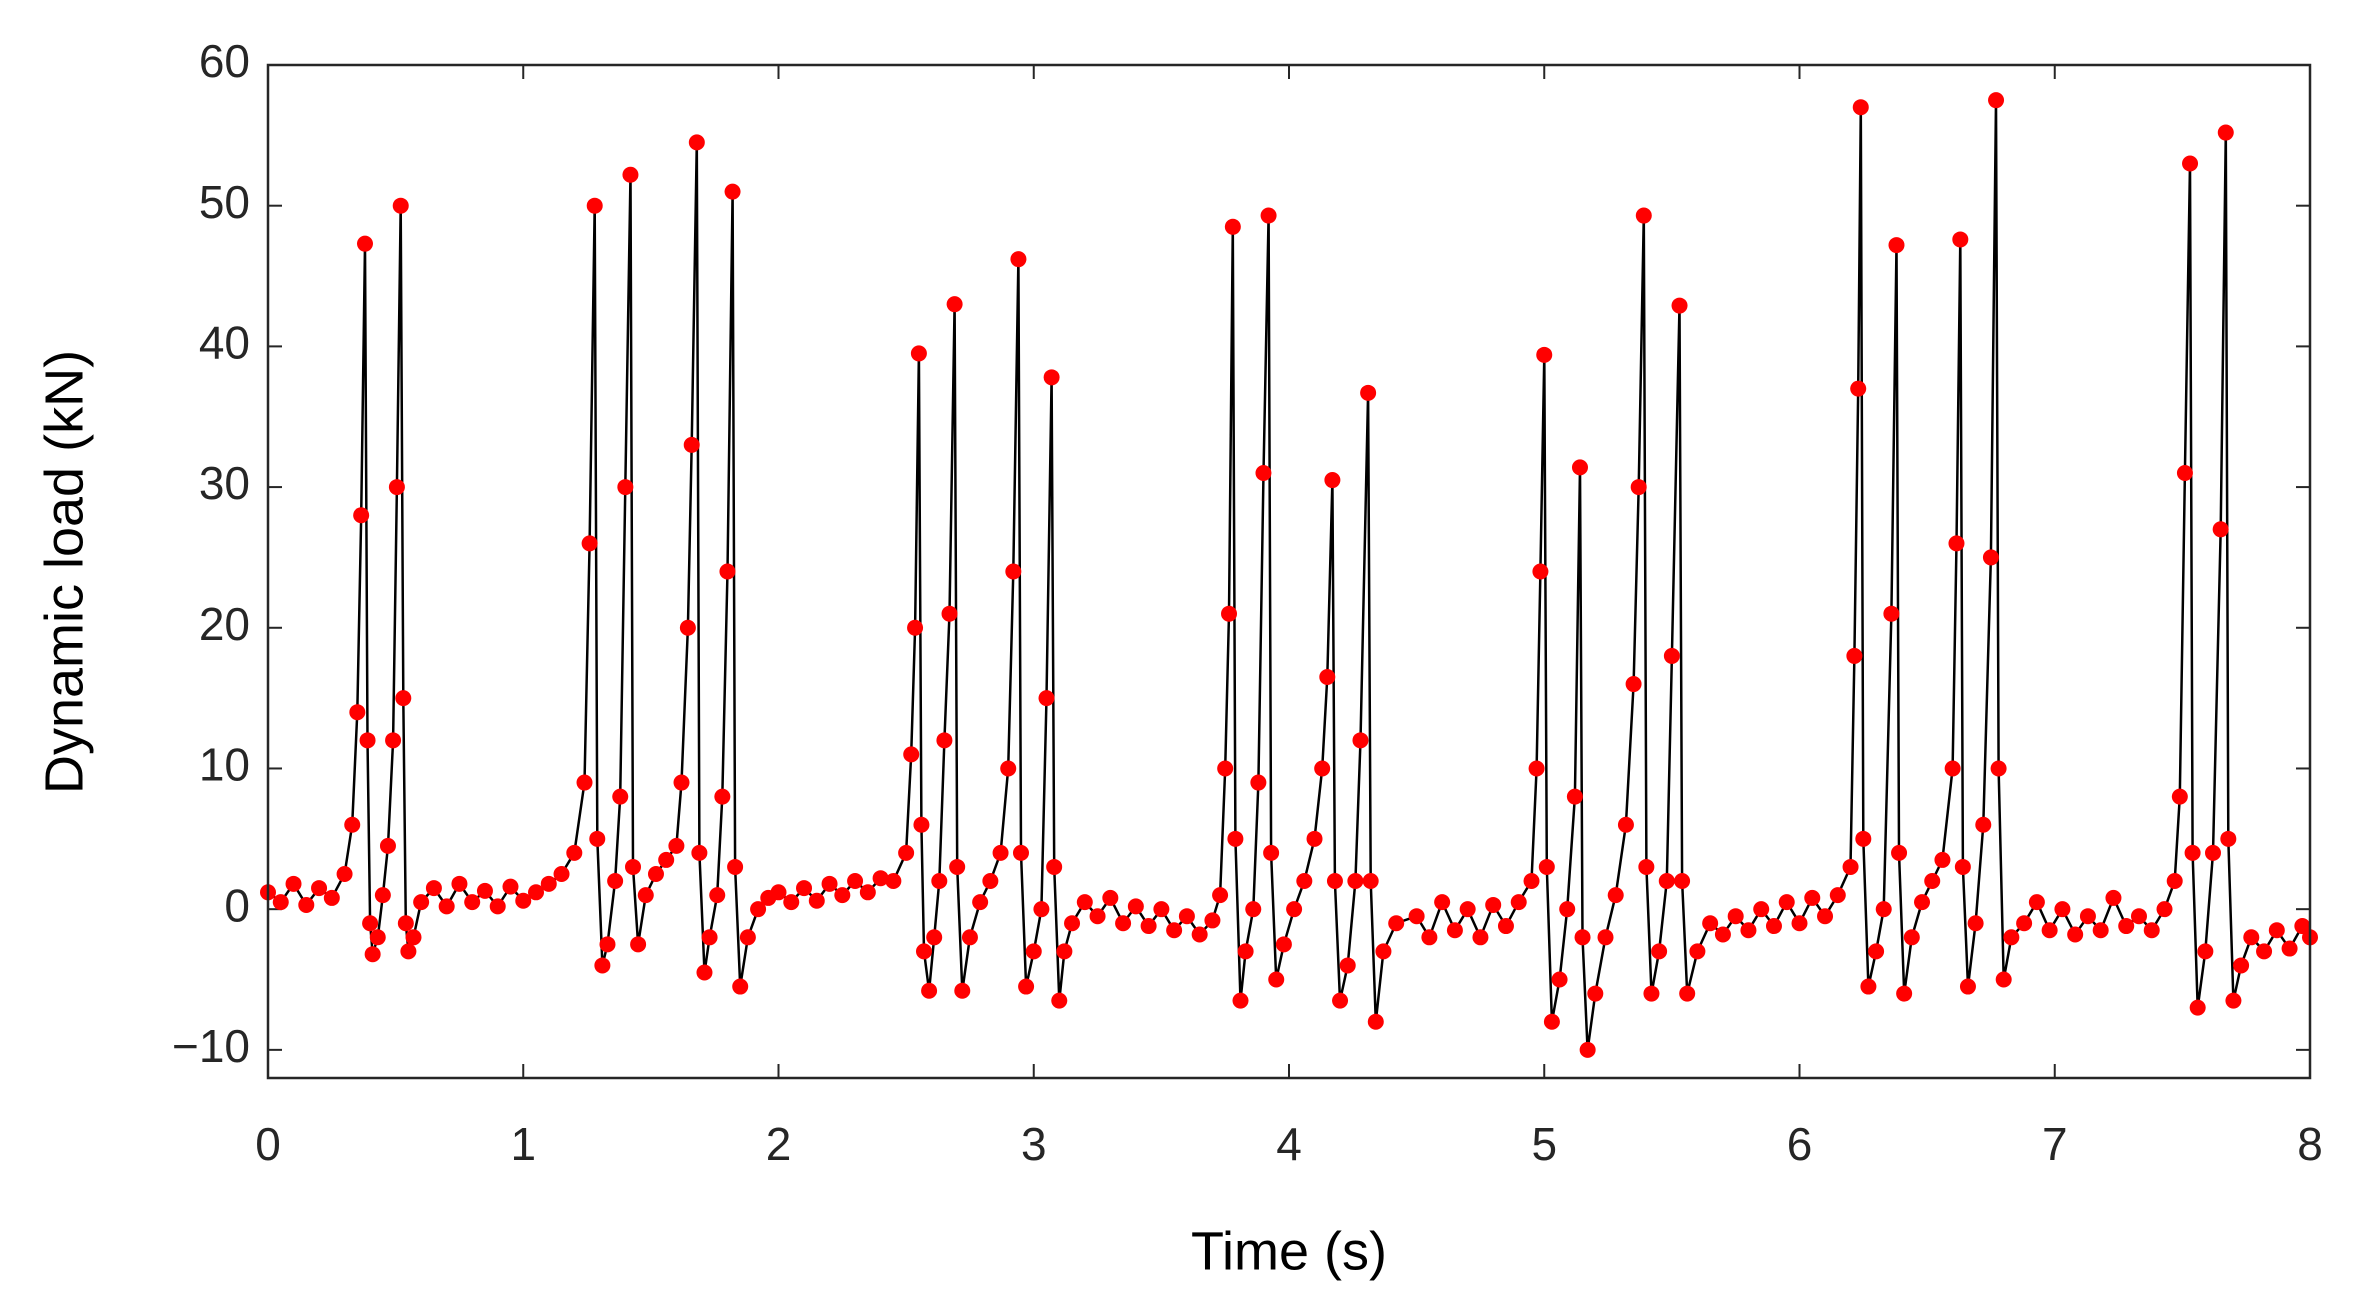 This screenshot has width=2357, height=1315. Describe the element at coordinates (64, 572) in the screenshot. I see `y-axis-title: Dynamic load (kN)` at that location.